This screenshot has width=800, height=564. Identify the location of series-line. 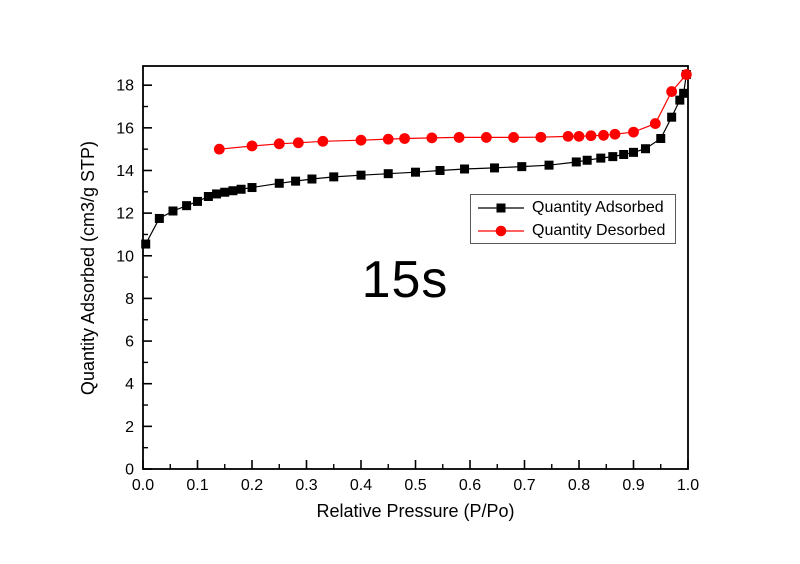
(453, 112).